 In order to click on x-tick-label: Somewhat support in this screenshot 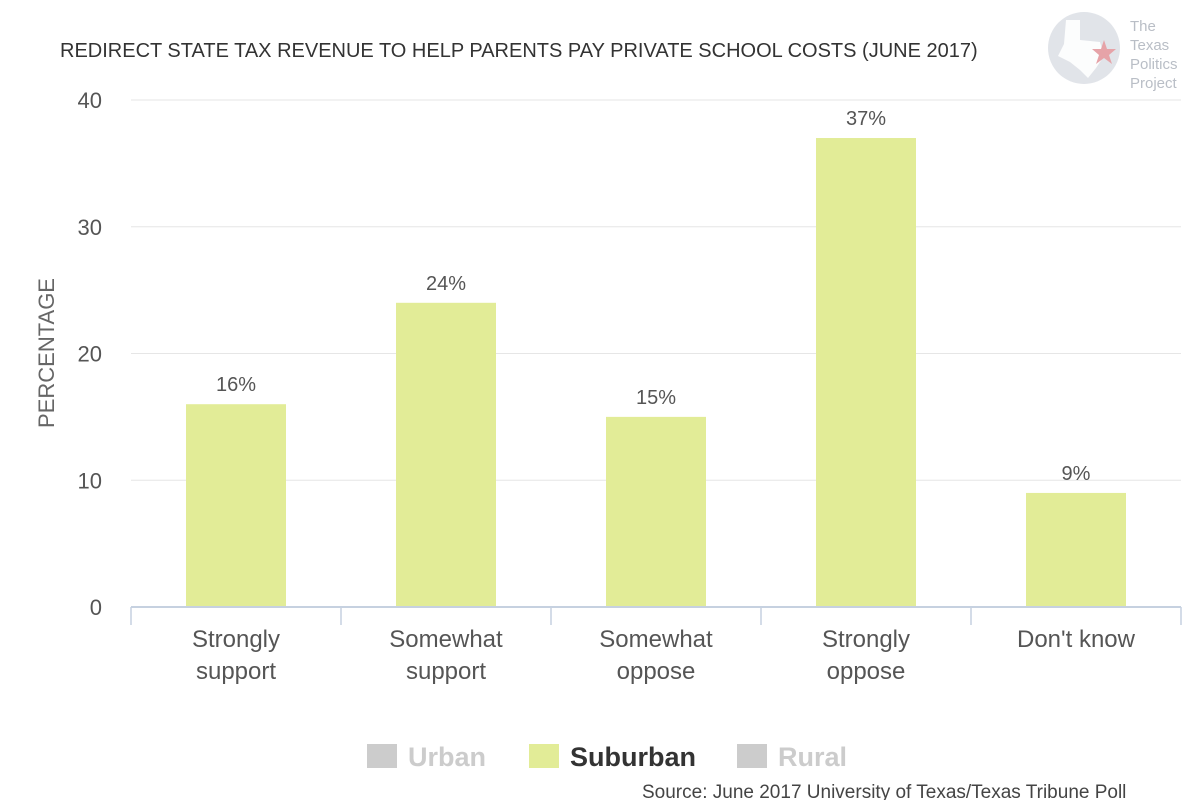, I will do `click(446, 655)`.